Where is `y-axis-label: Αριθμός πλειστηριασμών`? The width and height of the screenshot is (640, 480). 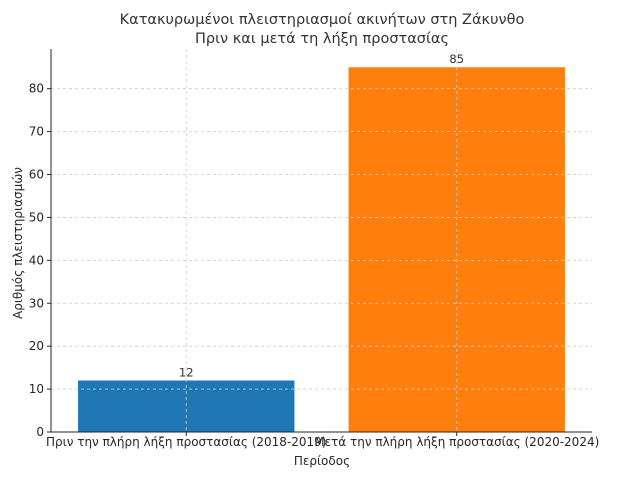 y-axis-label: Αριθμός πλειστηριασμών is located at coordinates (18, 243).